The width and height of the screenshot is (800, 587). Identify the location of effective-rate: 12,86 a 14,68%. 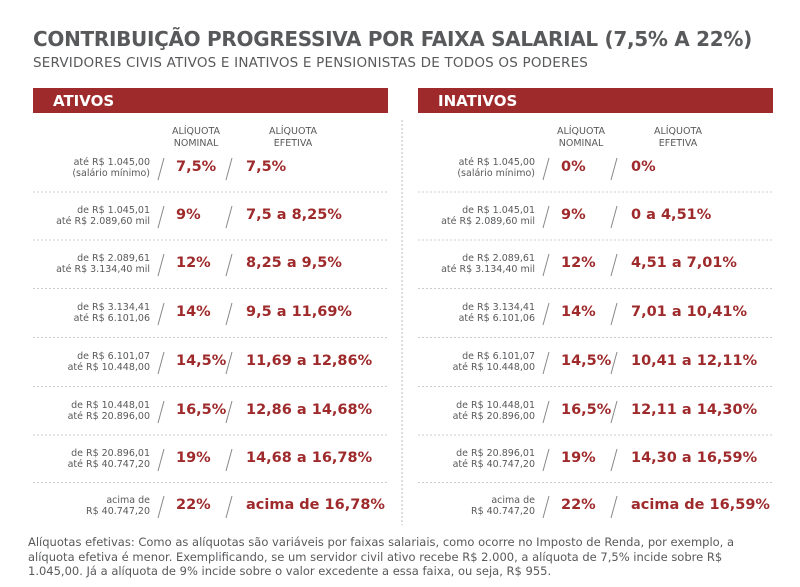
(309, 410).